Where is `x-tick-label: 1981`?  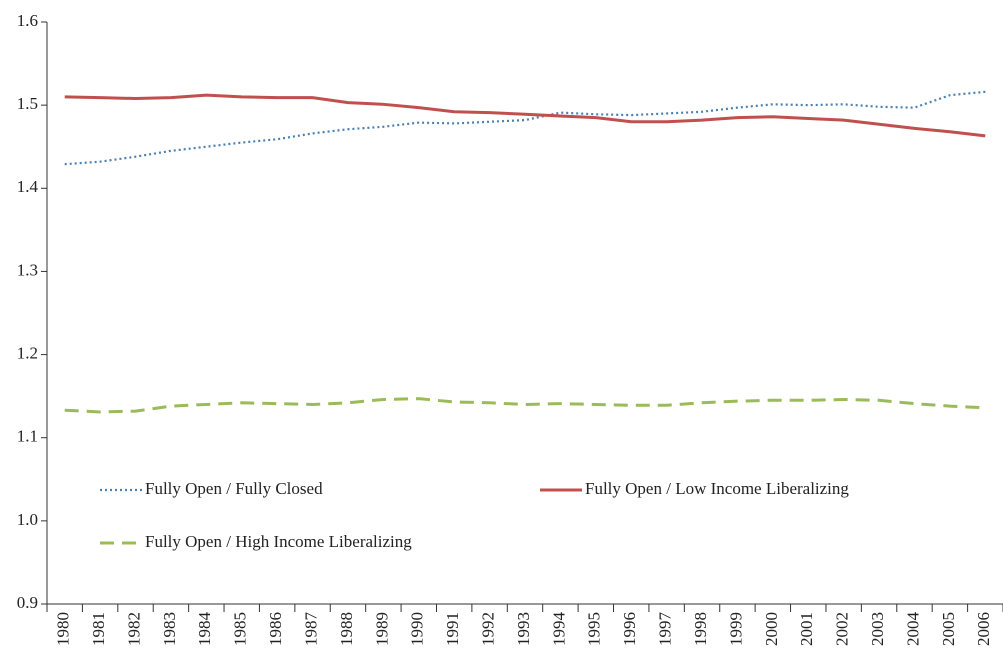
x-tick-label: 1981 is located at coordinates (98, 629).